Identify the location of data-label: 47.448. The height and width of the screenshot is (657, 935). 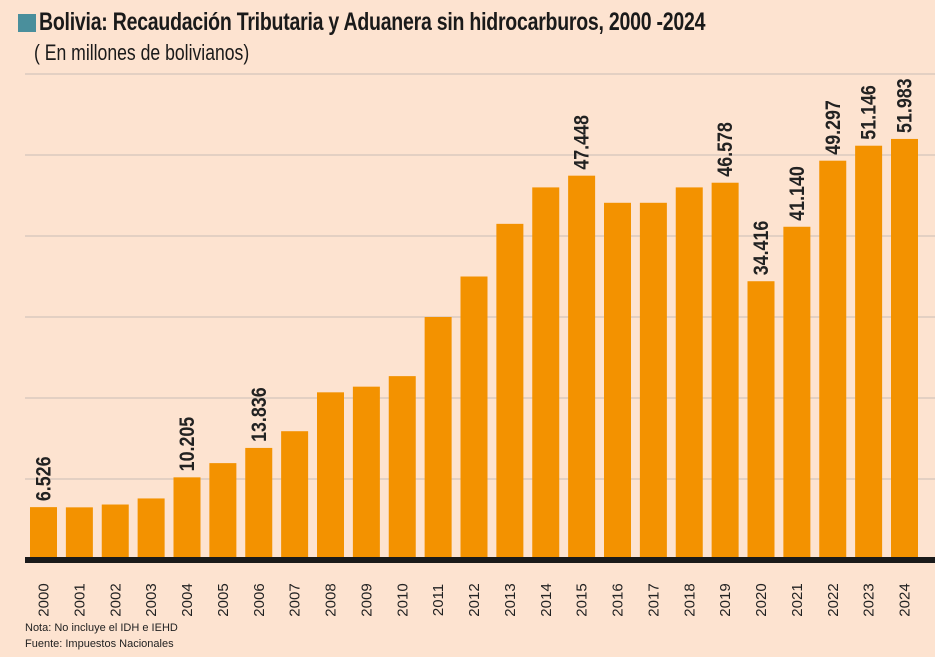
(582, 142).